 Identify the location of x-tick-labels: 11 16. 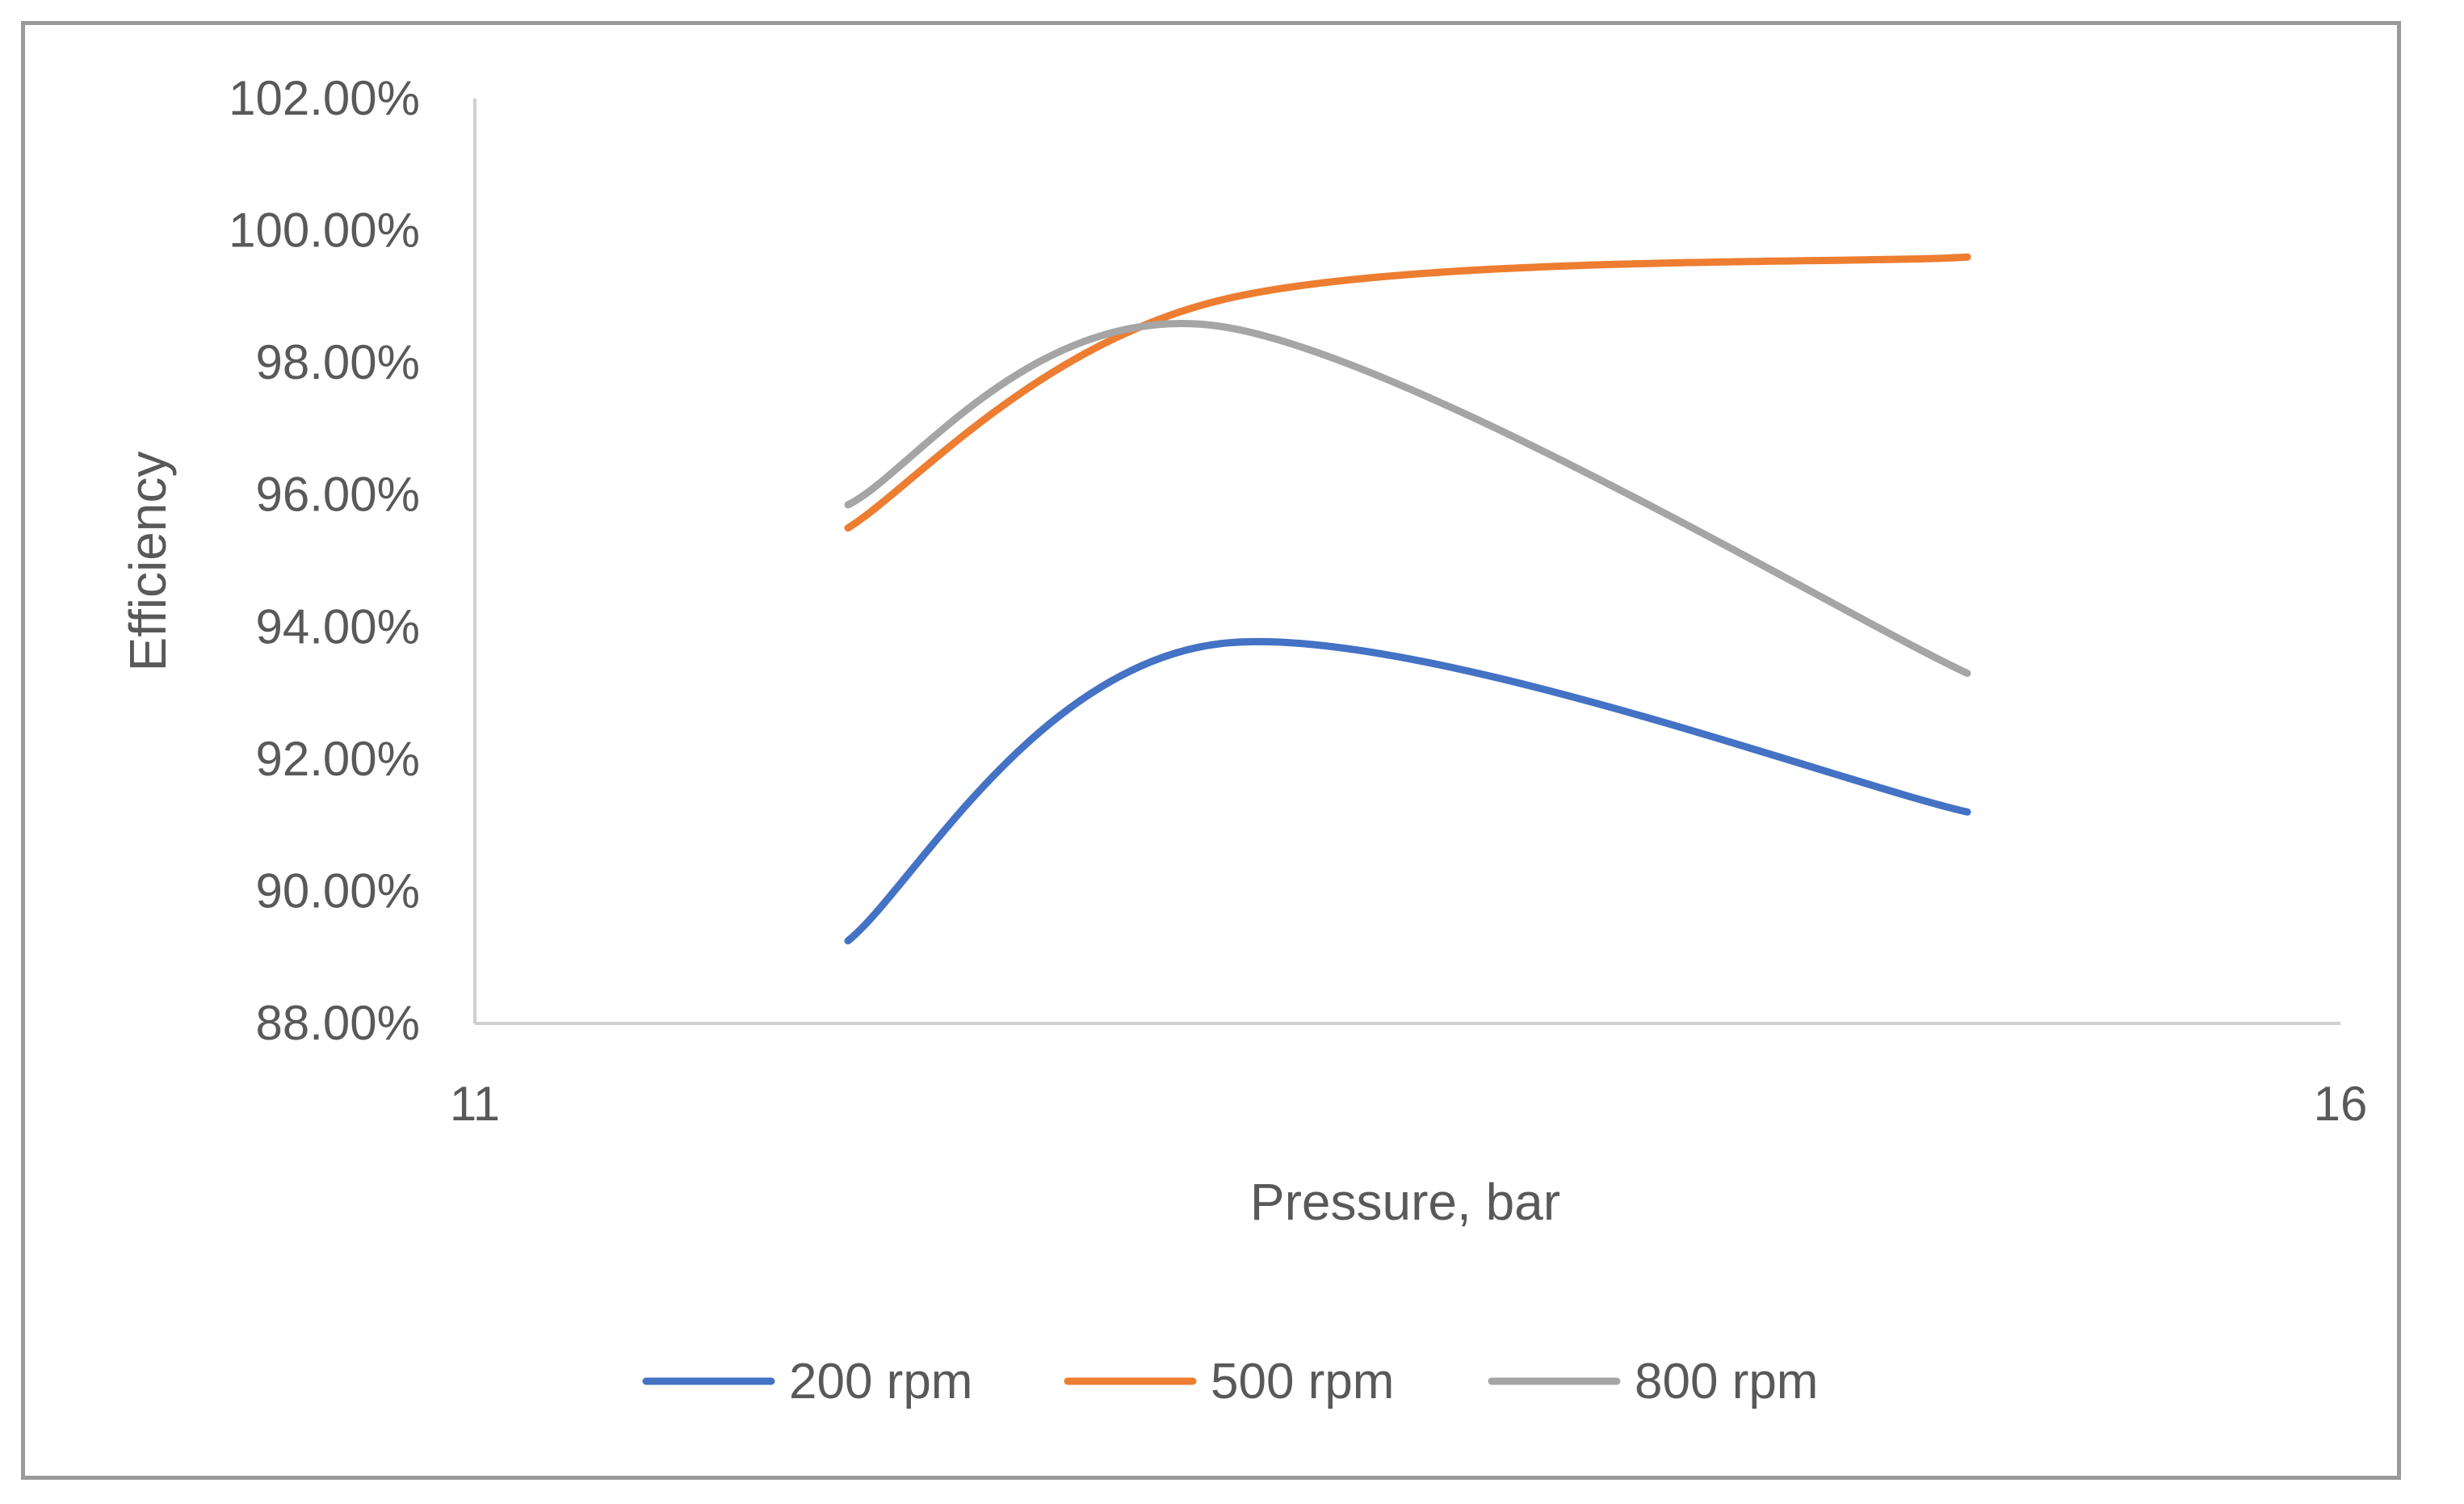
(1409, 1104).